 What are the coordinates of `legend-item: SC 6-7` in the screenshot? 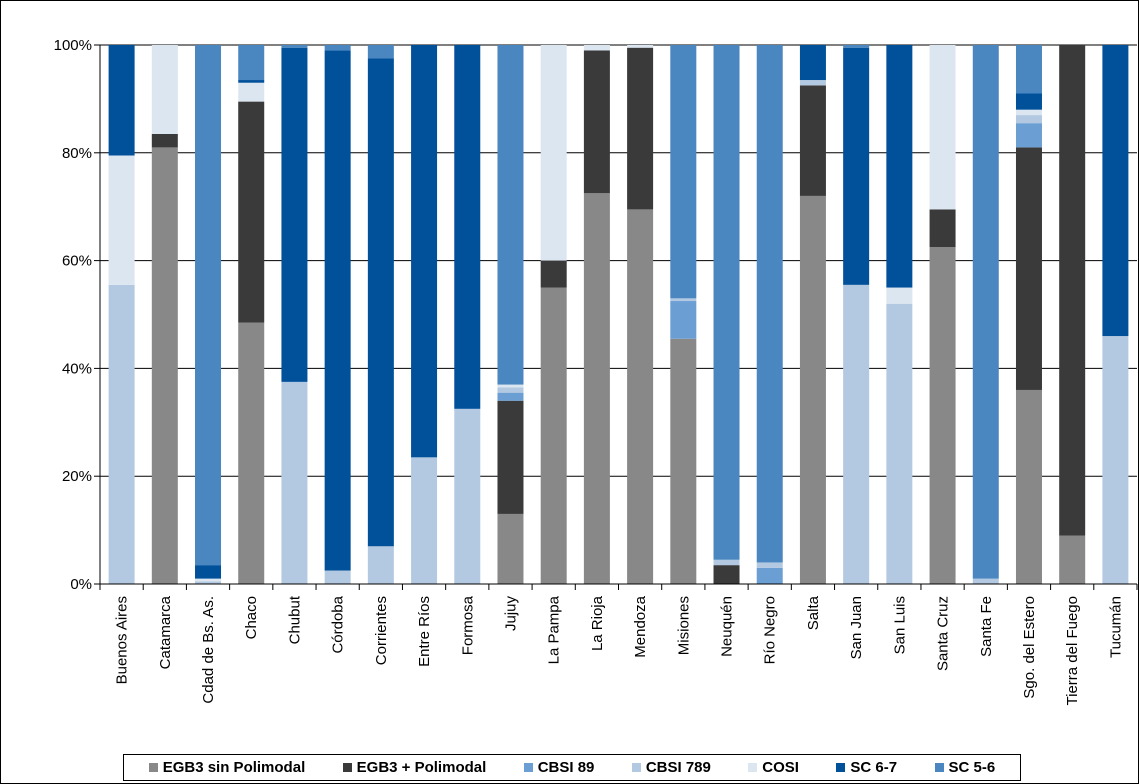 It's located at (866, 767).